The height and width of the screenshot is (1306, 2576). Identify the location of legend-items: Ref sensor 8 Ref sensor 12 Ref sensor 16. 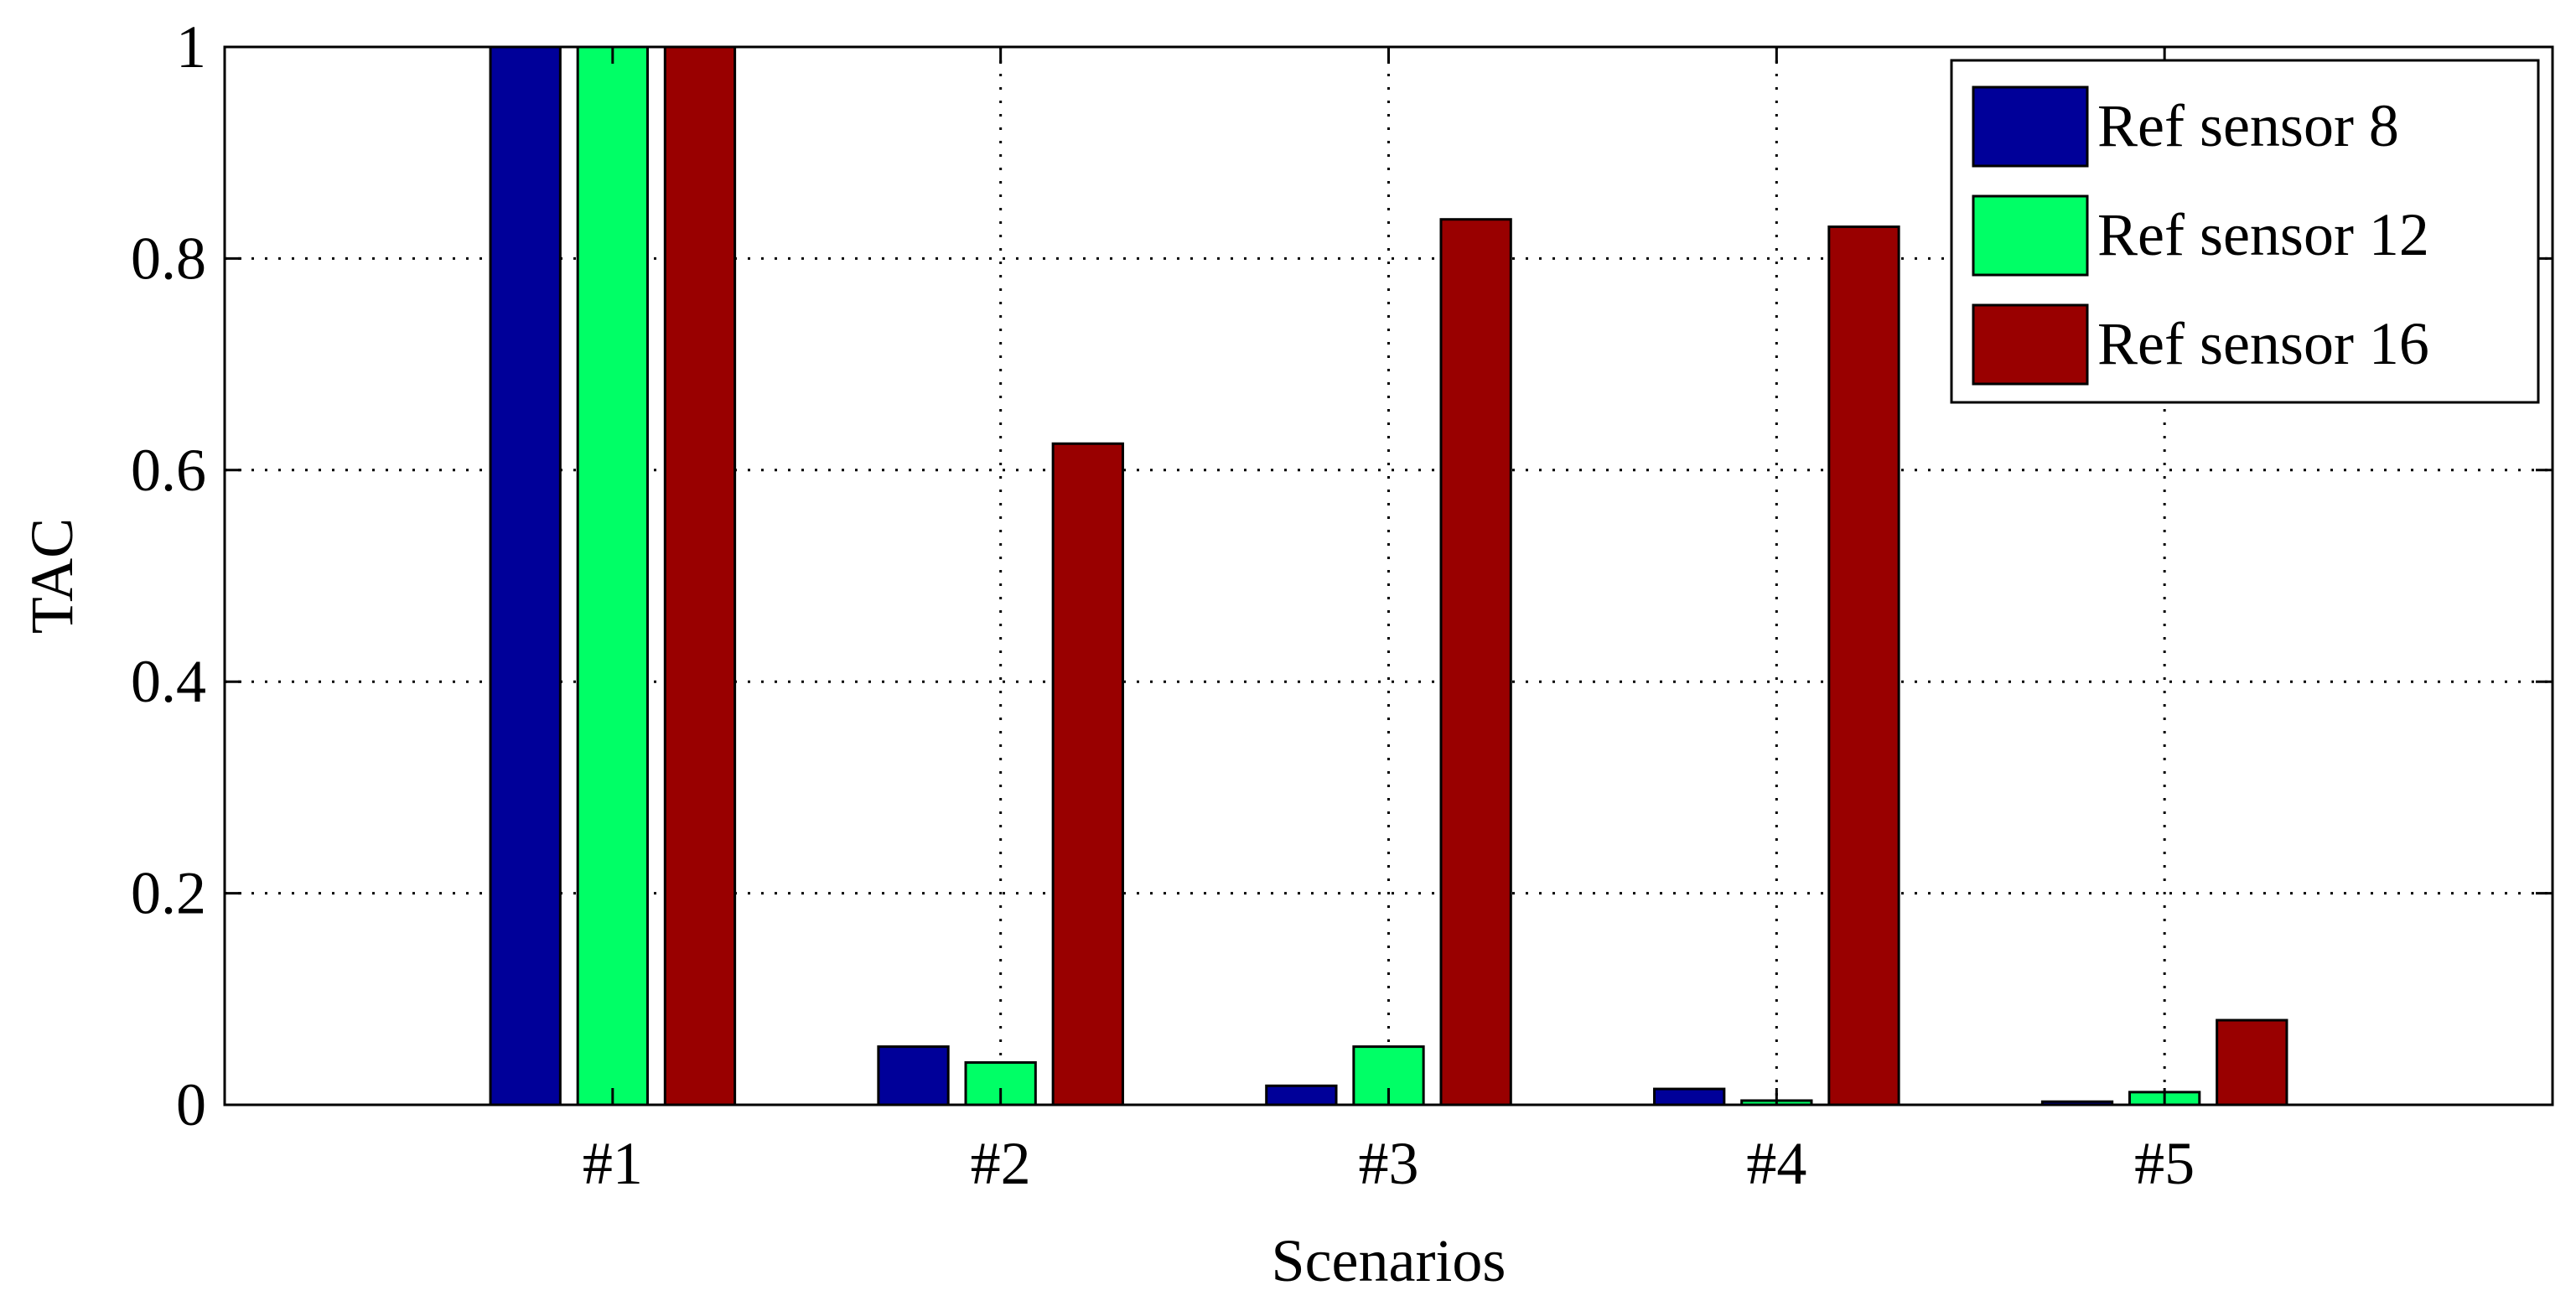
(2200, 236).